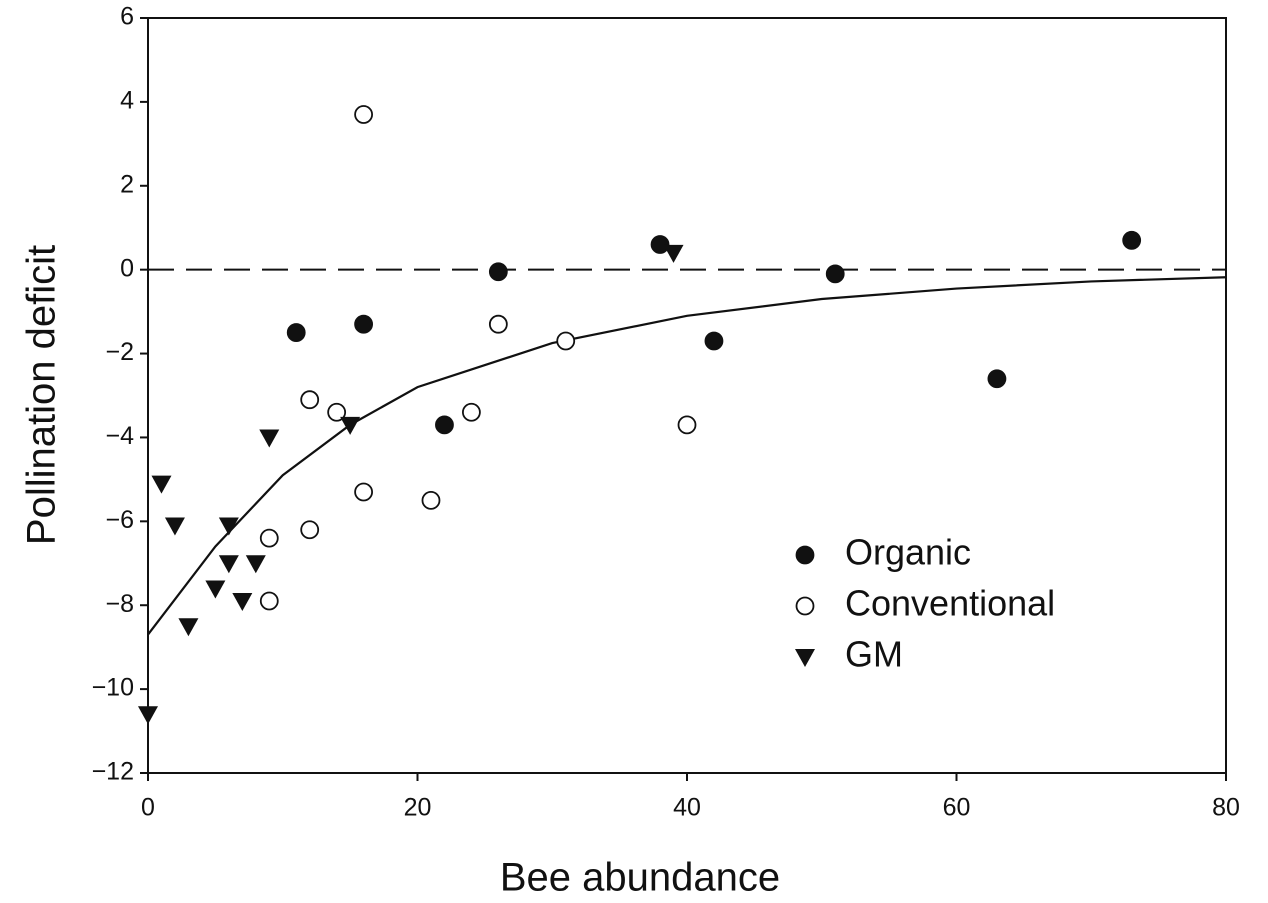 The width and height of the screenshot is (1268, 903). What do you see at coordinates (119, 520) in the screenshot?
I see `y-tick-label: −6` at bounding box center [119, 520].